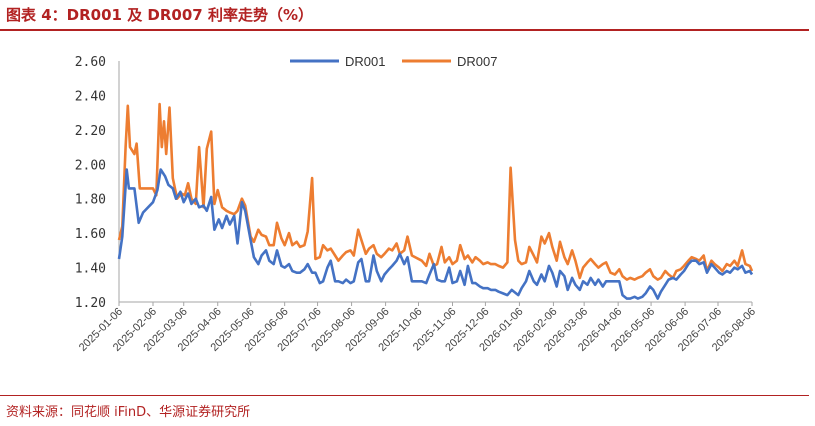  Describe the element at coordinates (159, 15) in the screenshot. I see `chart-title: 图表 4：DR001 及 DR007 利率走势（%）` at that location.